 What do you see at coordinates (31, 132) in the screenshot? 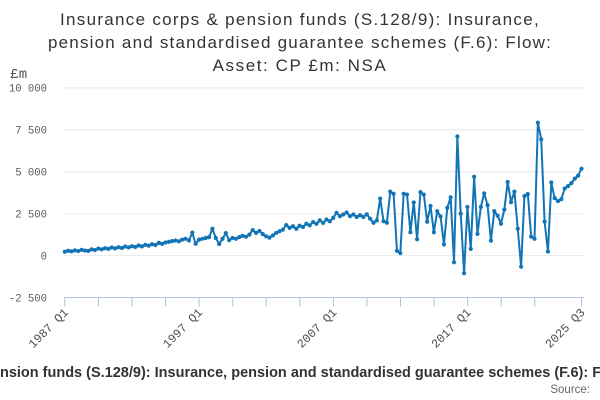
I see `svg-text: 7 500` at bounding box center [31, 132].